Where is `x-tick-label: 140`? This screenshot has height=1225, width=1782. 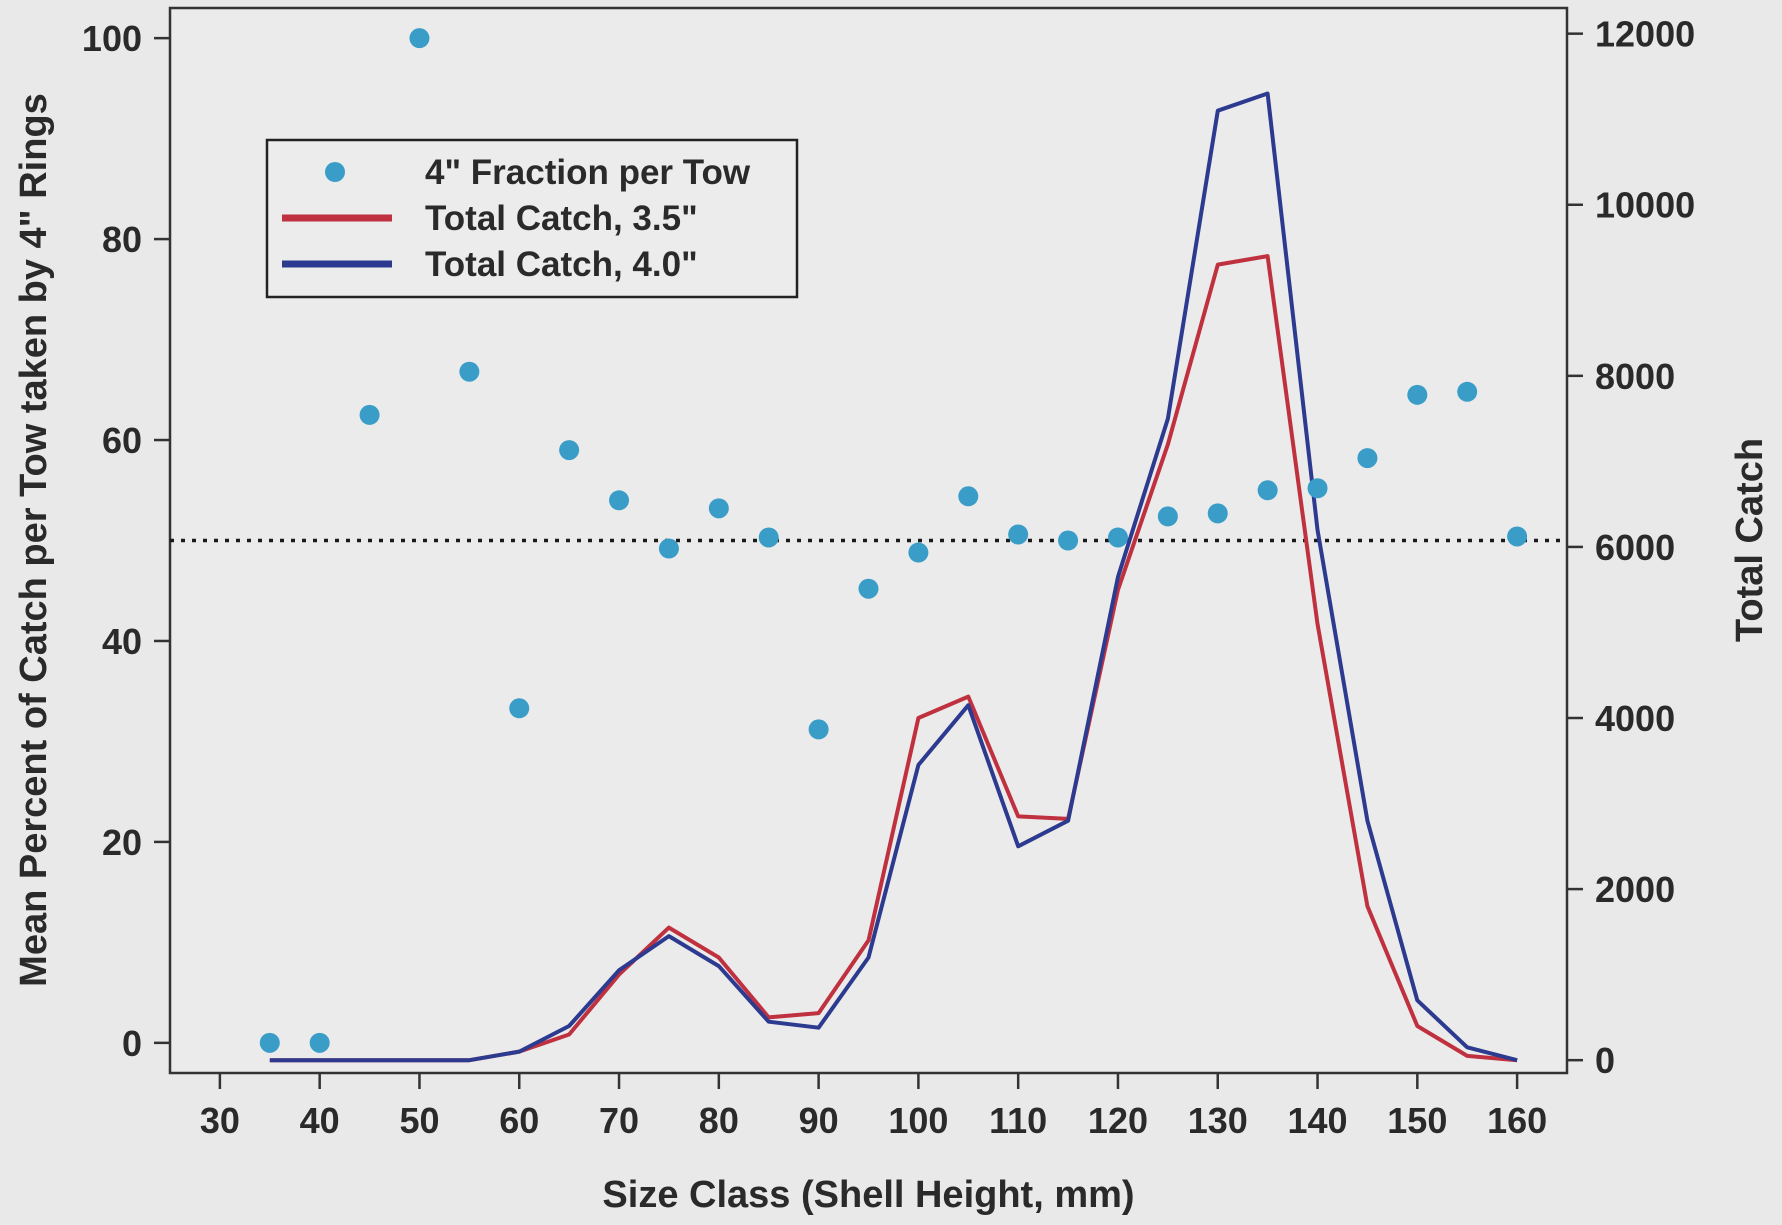 x-tick-label: 140 is located at coordinates (1317, 1120).